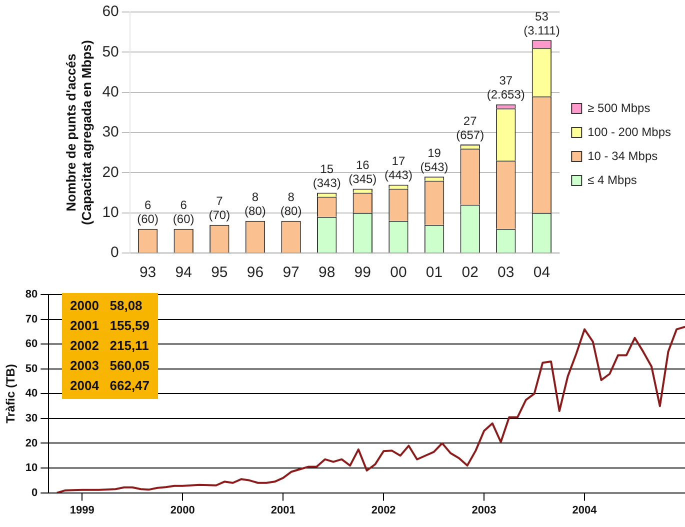 The image size is (685, 527). What do you see at coordinates (541, 273) in the screenshot?
I see `x-tick-label: 04` at bounding box center [541, 273].